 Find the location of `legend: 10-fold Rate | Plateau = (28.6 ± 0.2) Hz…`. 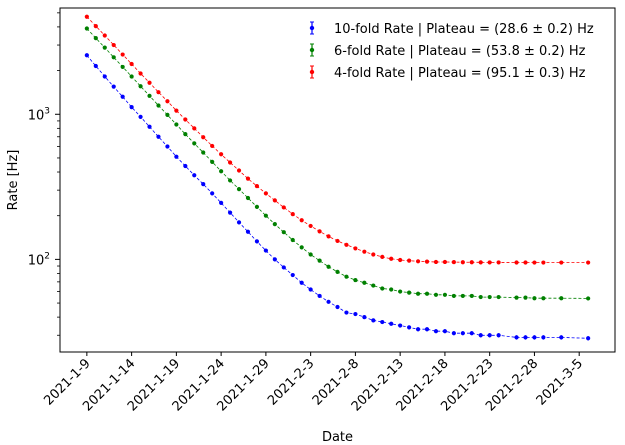

legend: 10-fold Rate | Plateau = (28.6 ± 0.2) Hz… is located at coordinates (451, 51).